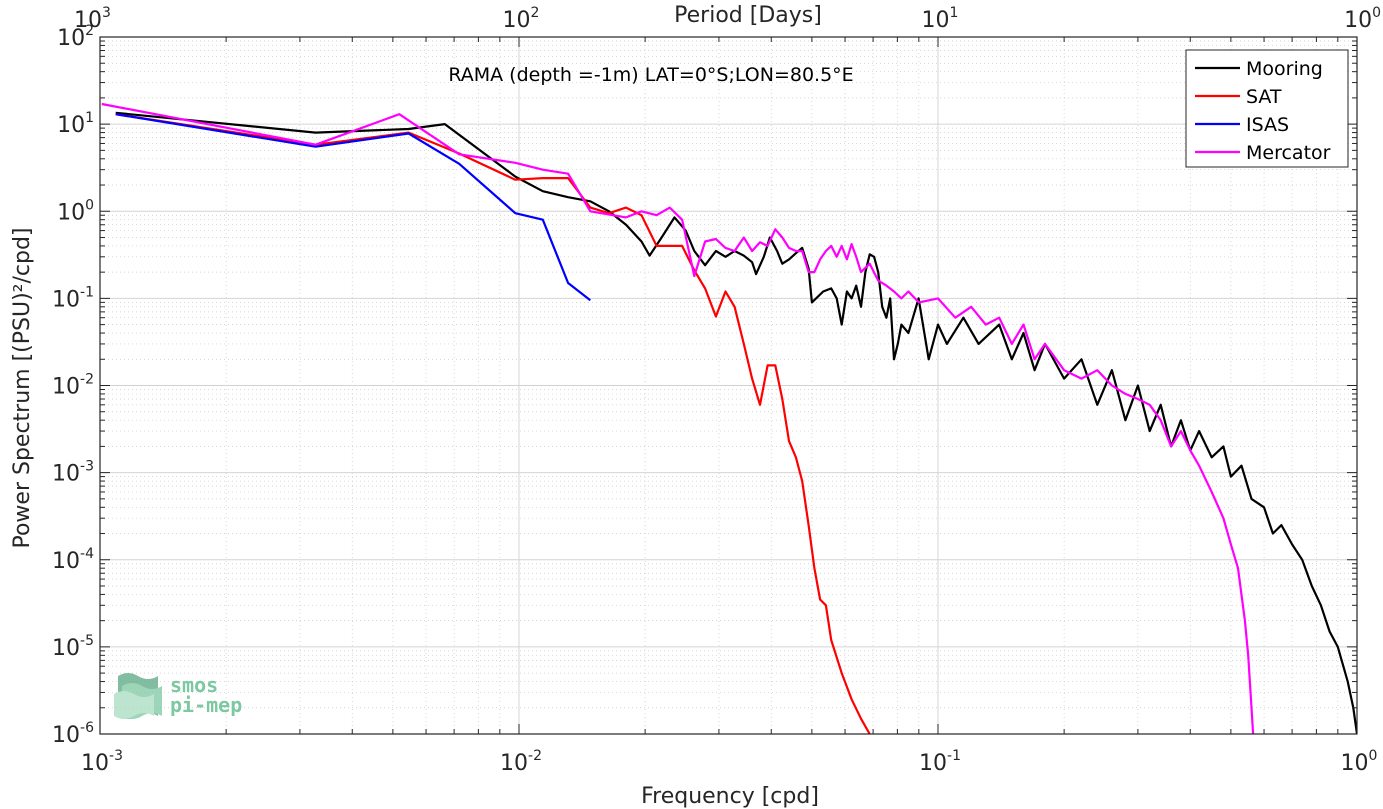 The height and width of the screenshot is (809, 1383). I want to click on y-tick-label: 10⁻⁴, so click(73, 560).